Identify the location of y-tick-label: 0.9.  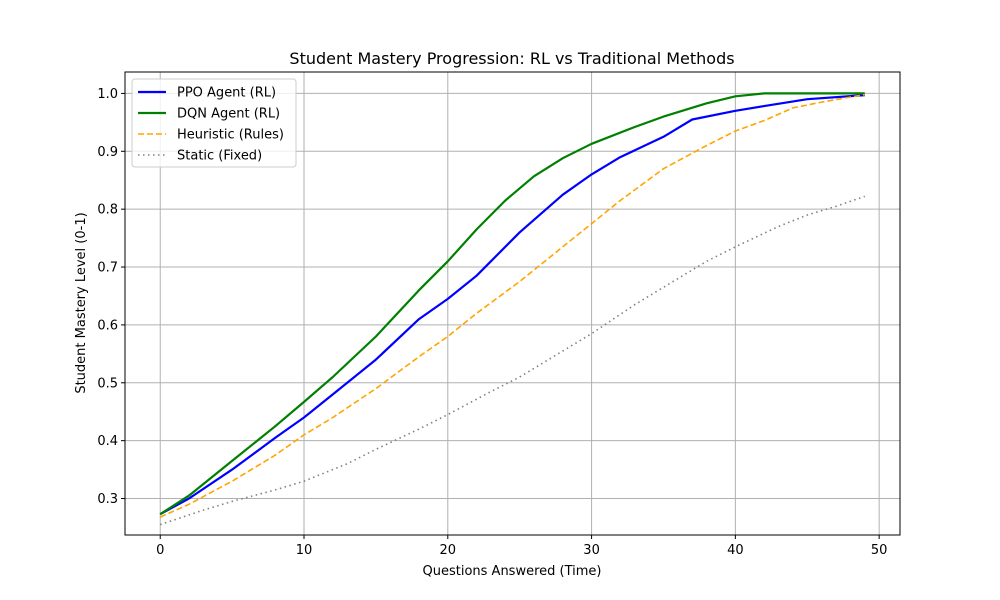
(107, 152).